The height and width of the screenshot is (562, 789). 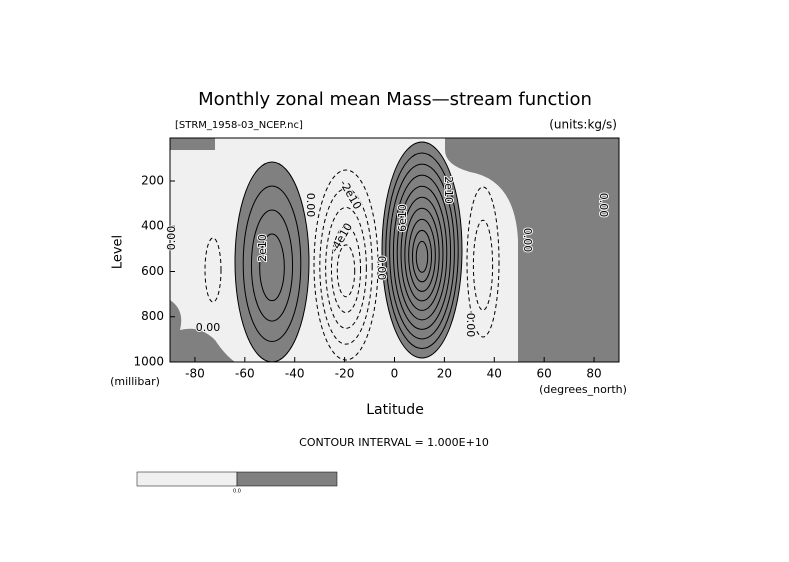 What do you see at coordinates (295, 374) in the screenshot?
I see `x-tick-label: -40` at bounding box center [295, 374].